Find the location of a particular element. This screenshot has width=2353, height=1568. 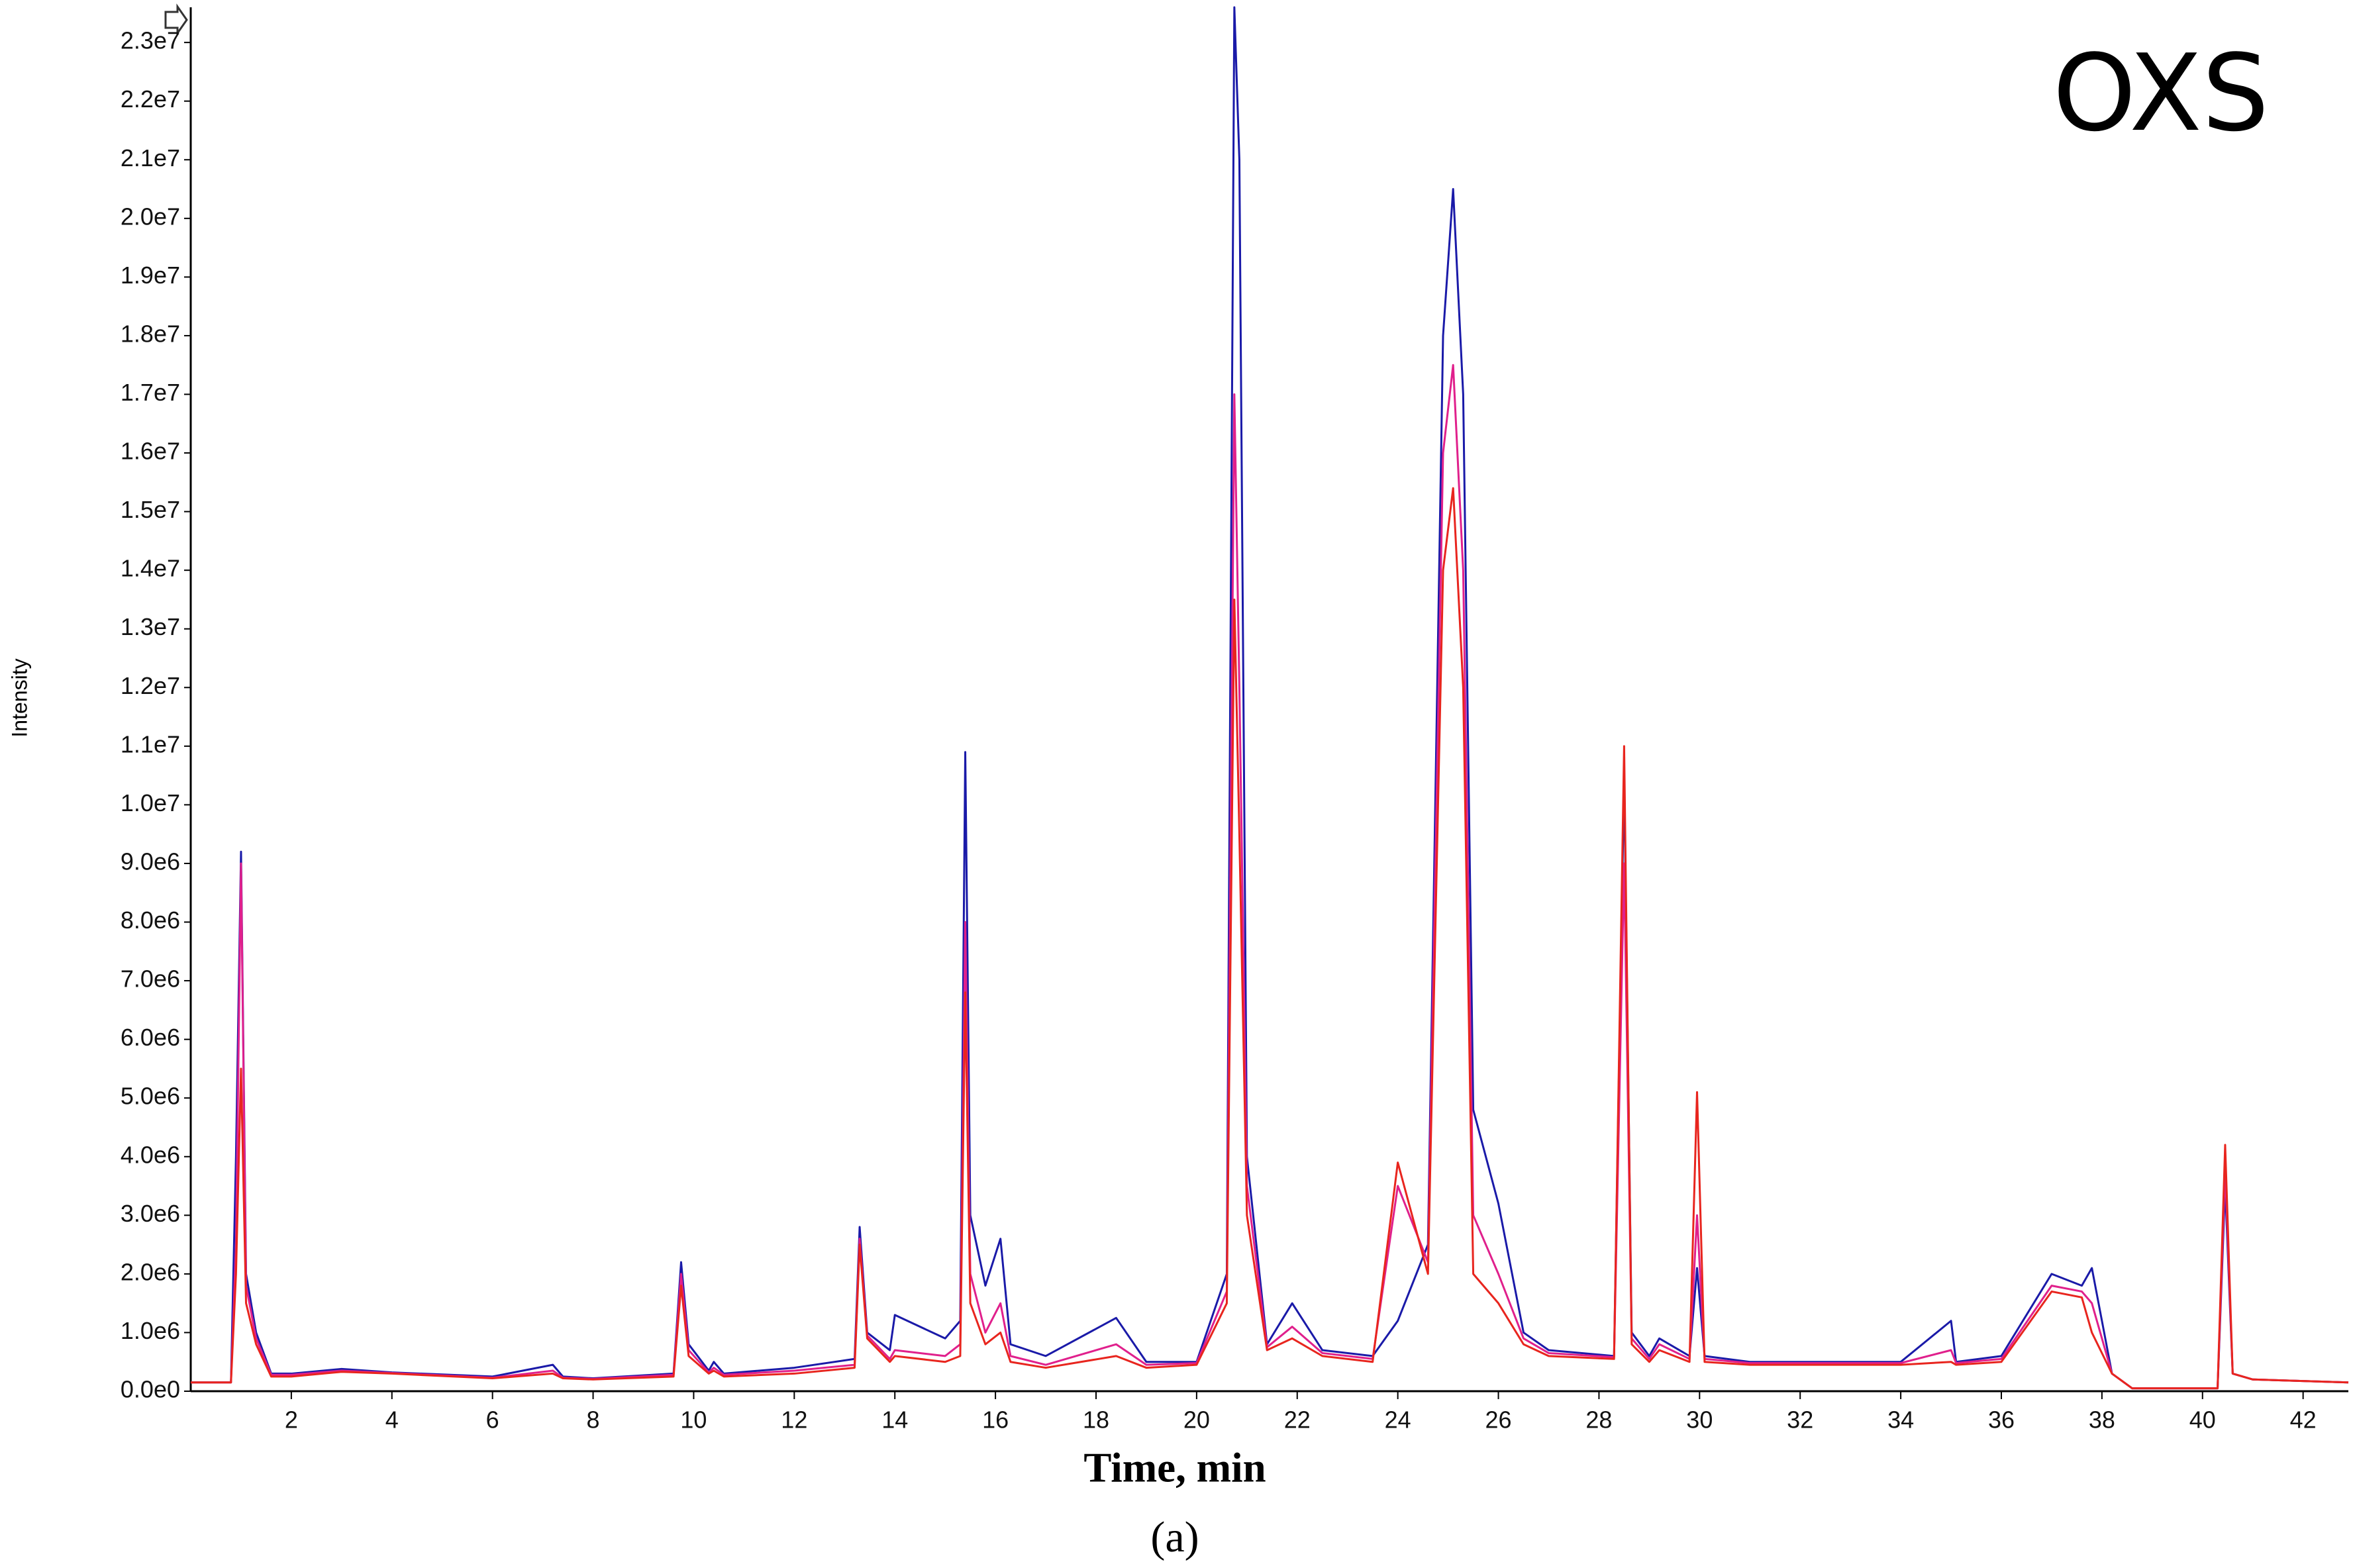

x-tick-label: 24 is located at coordinates (1398, 1420).